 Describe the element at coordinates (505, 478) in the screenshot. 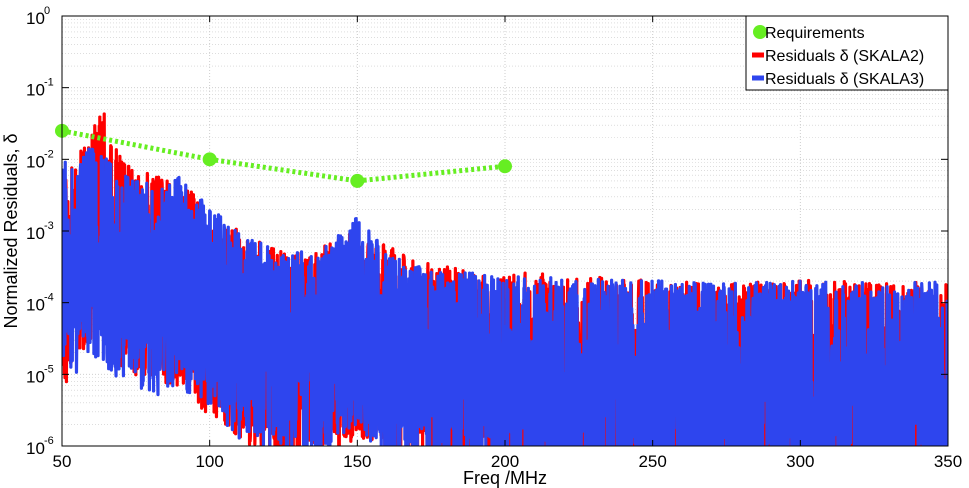

I see `x-axis-label: Freq /MHz` at that location.